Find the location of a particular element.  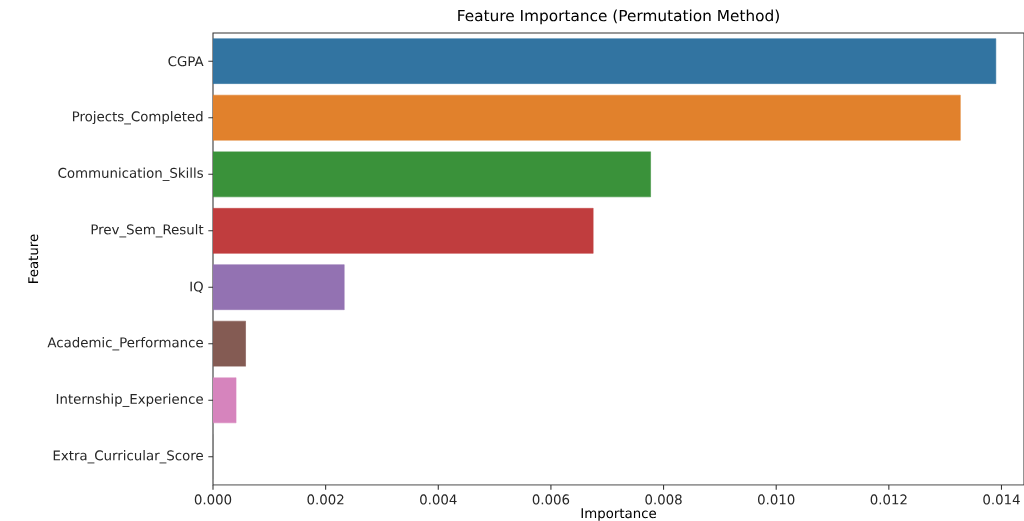

y-tick-label: IQ is located at coordinates (196, 287).